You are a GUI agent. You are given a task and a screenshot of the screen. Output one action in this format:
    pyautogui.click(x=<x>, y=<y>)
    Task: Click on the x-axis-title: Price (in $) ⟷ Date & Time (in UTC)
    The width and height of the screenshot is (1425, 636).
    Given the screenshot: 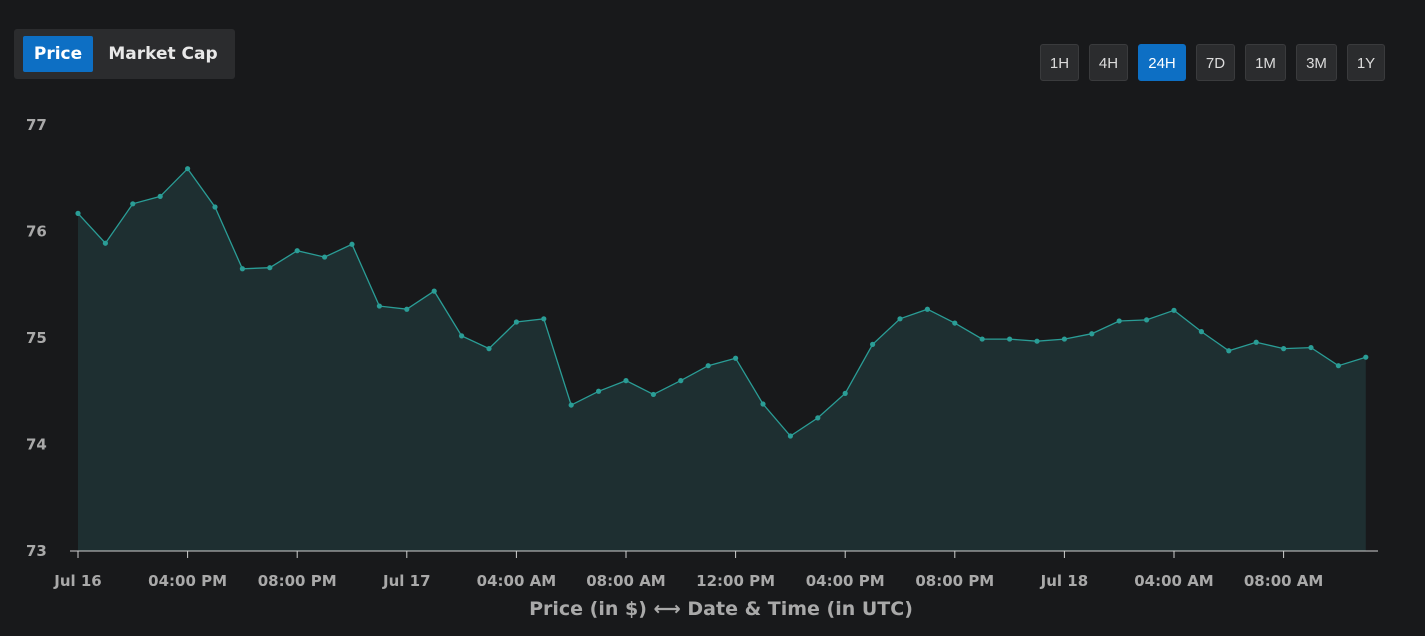 What is the action you would take?
    pyautogui.click(x=721, y=609)
    